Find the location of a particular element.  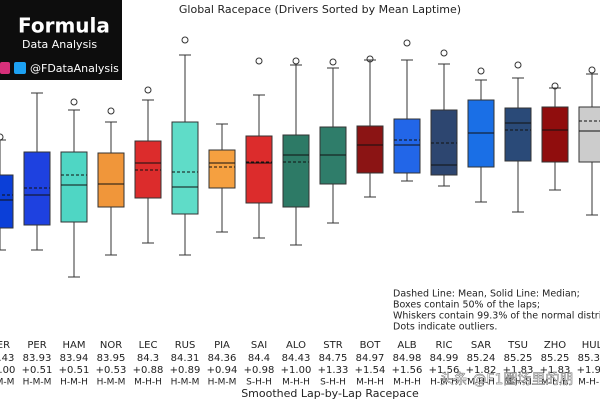

driver-label: PER is located at coordinates (36, 345).